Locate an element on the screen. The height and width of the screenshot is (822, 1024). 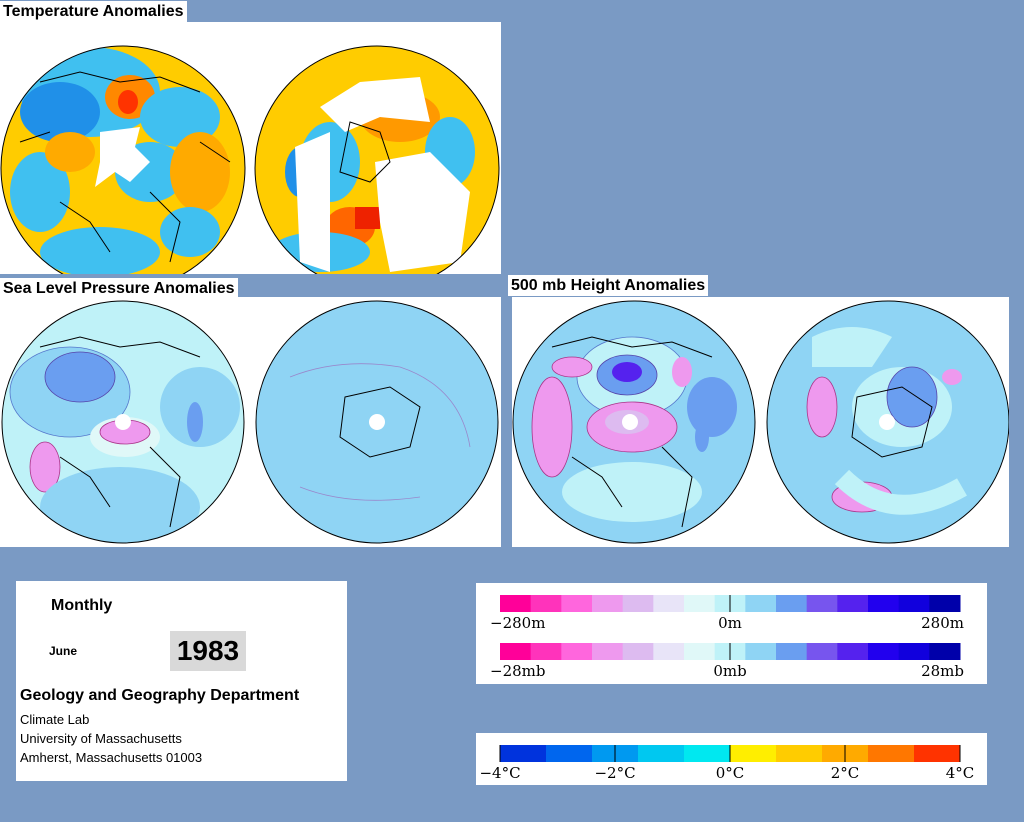
temperature-legend-svg: −4°C −2°C 0°C 2°C 4°C is located at coordinates (726, 763).